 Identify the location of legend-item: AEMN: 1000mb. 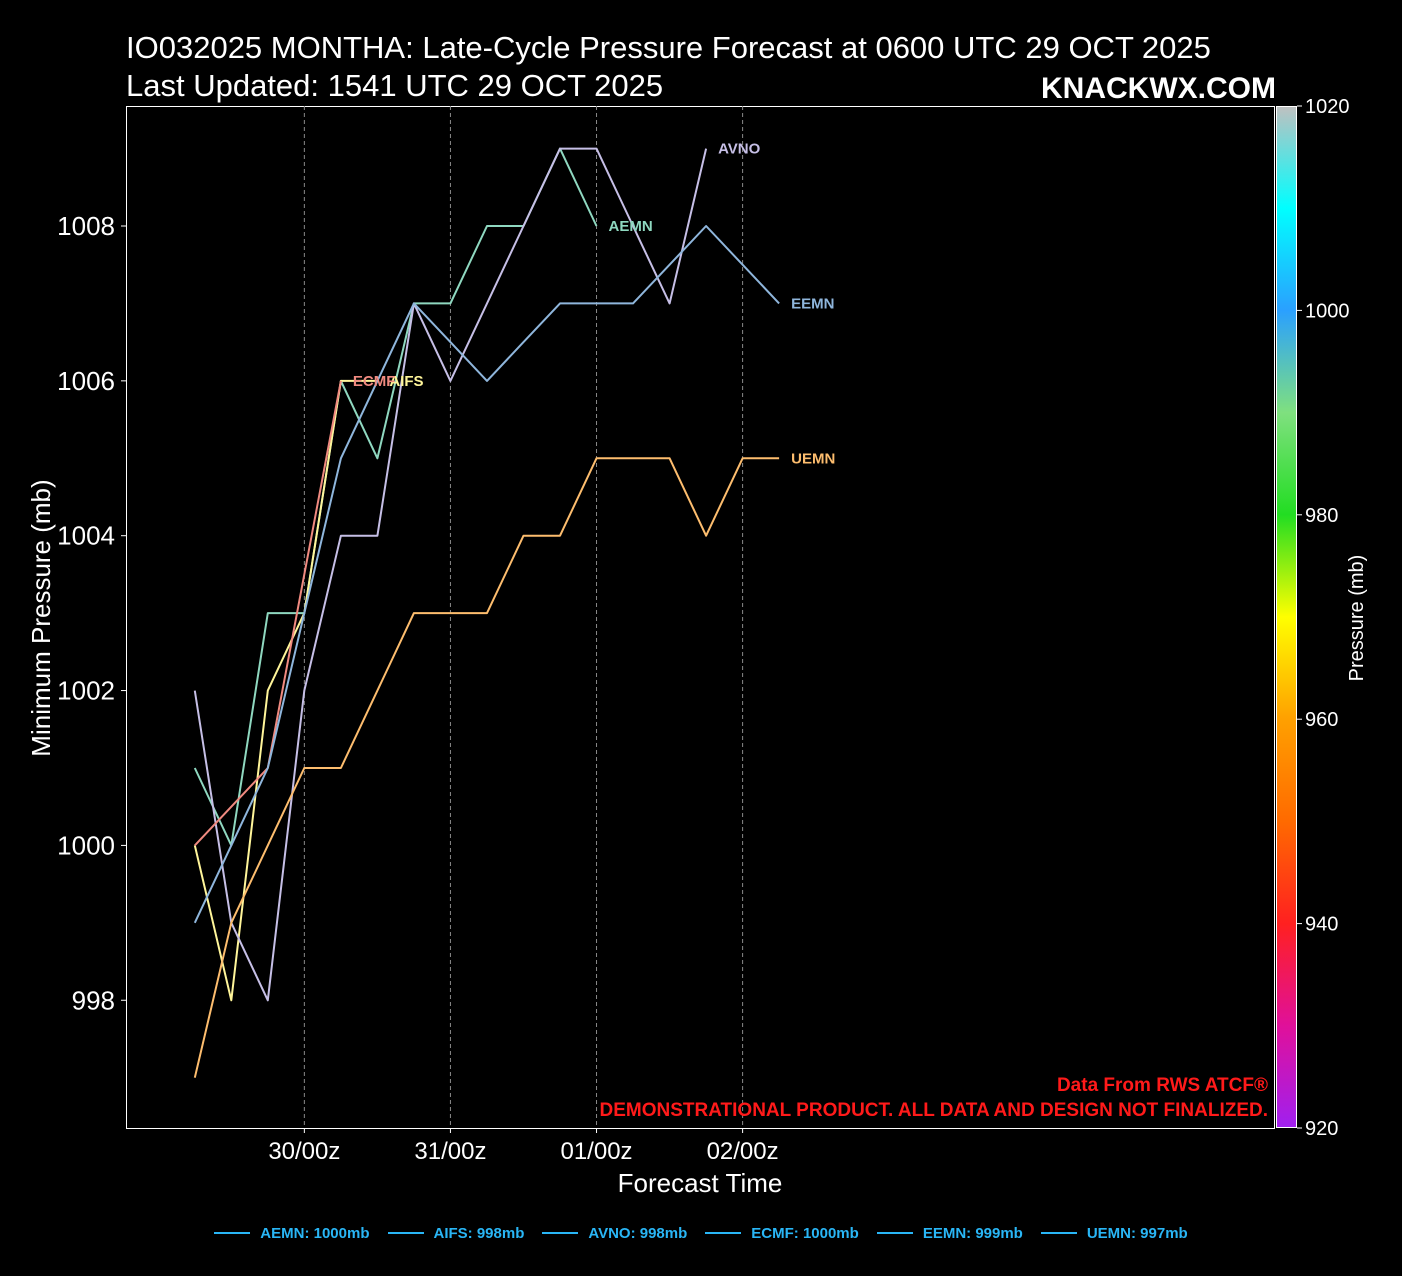
(292, 1233).